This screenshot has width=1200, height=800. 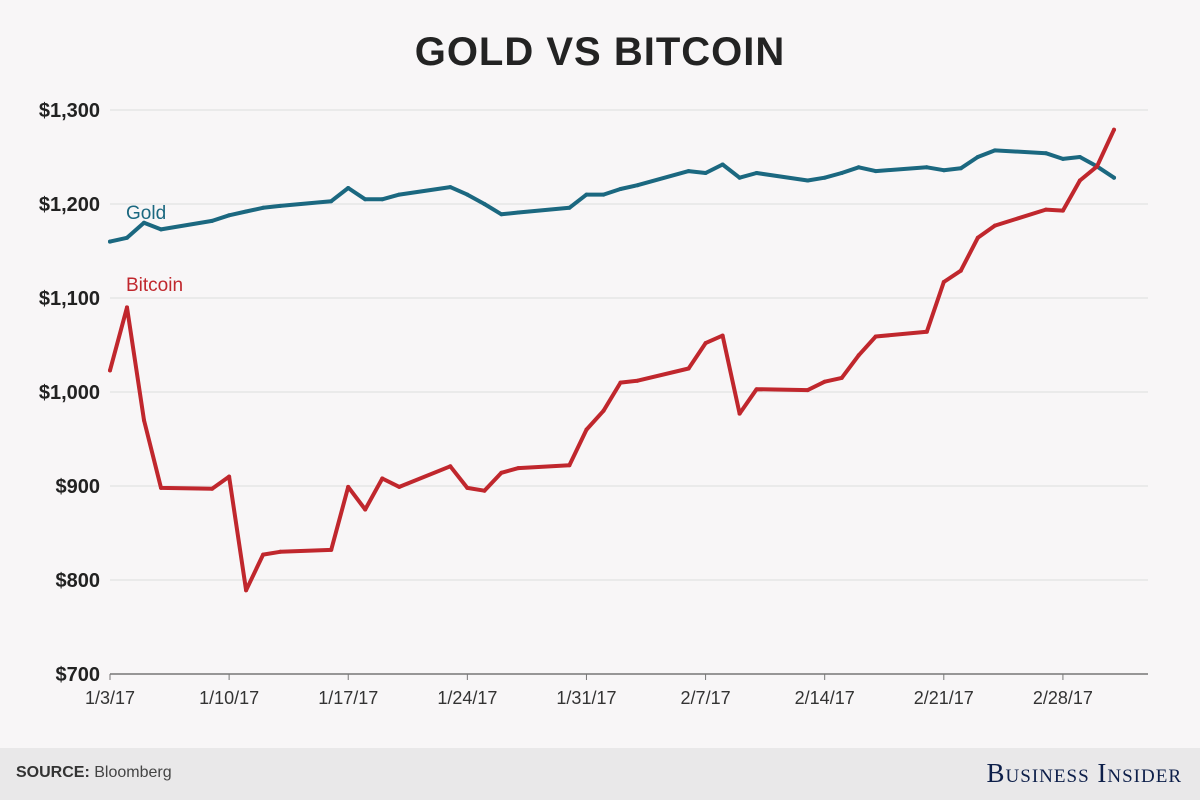 I want to click on chart-title: GOLD VS BITCOIN, so click(x=600, y=52).